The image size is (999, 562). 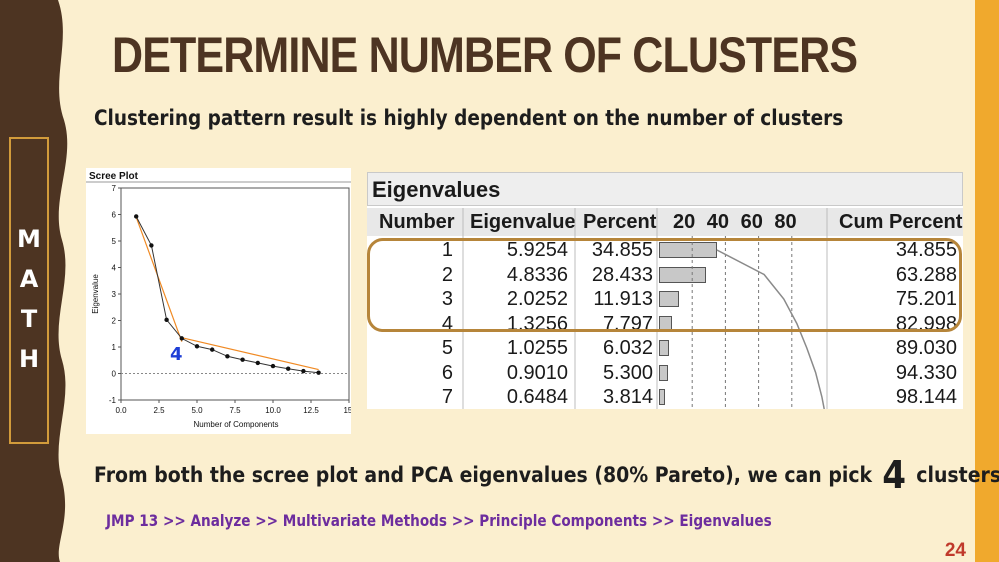 What do you see at coordinates (447, 299) in the screenshot?
I see `cell-number: 3` at bounding box center [447, 299].